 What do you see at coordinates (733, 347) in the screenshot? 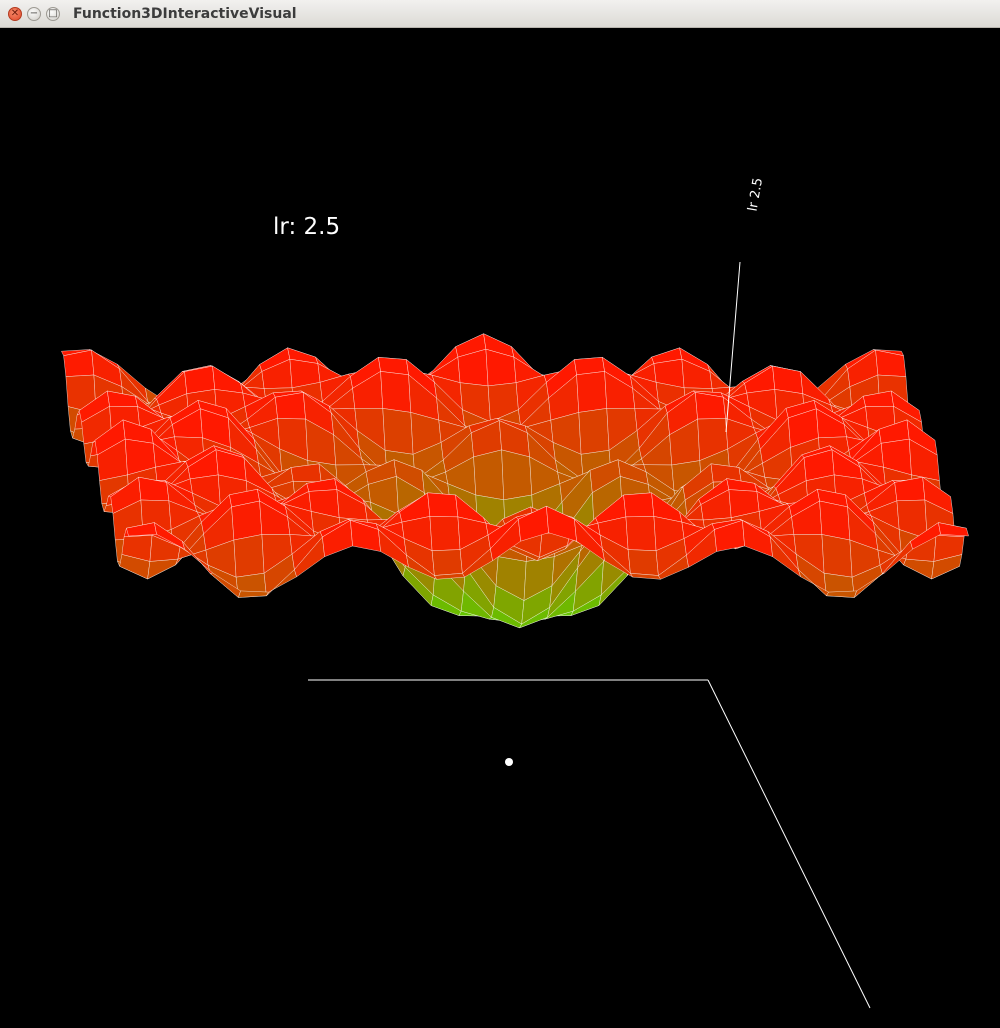
I see `axis-line-vertical` at bounding box center [733, 347].